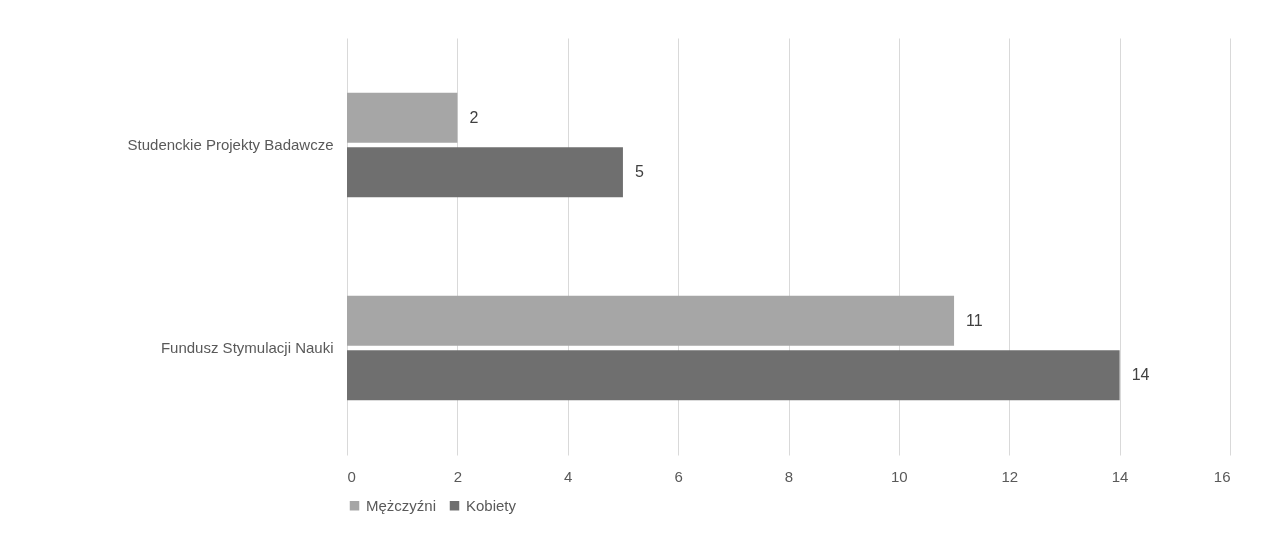 This screenshot has height=557, width=1262. I want to click on x-tick-label: 10, so click(899, 476).